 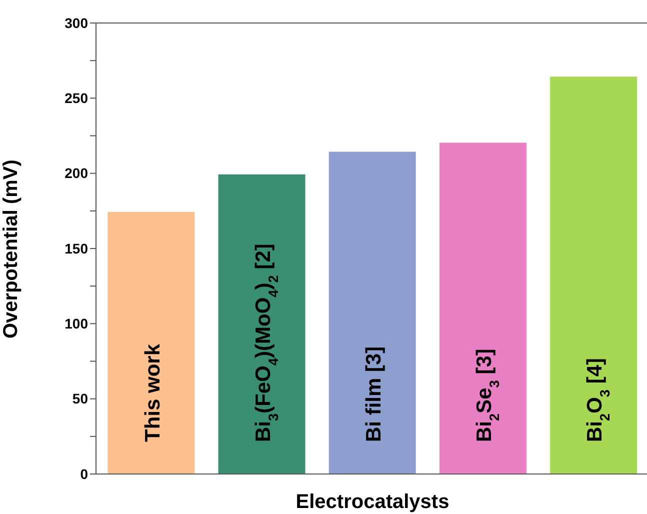 I want to click on y-tick-label: 50, so click(x=80, y=398).